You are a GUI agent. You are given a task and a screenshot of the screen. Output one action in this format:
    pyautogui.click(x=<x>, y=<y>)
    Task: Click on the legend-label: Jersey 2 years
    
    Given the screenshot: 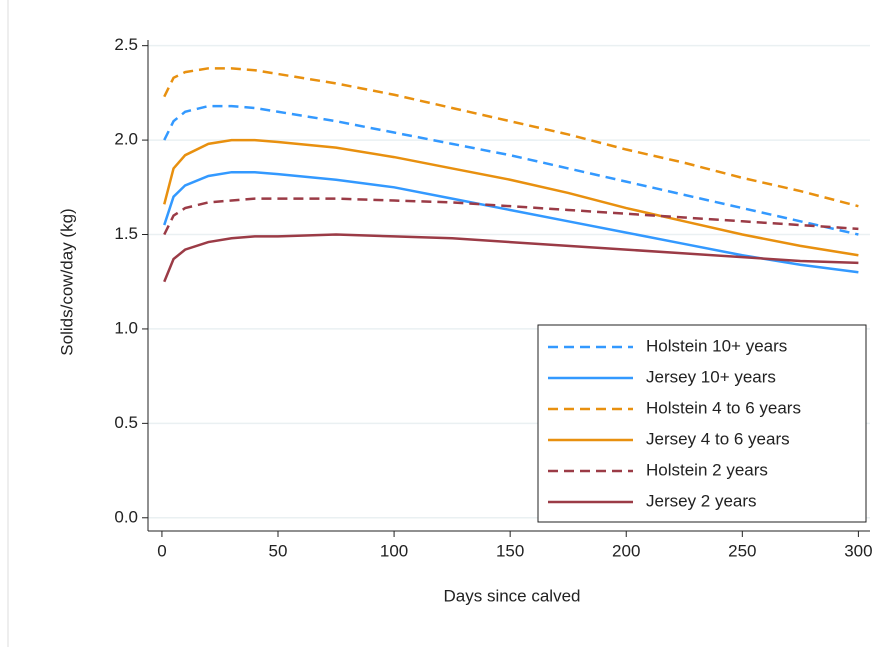 What is the action you would take?
    pyautogui.click(x=701, y=500)
    